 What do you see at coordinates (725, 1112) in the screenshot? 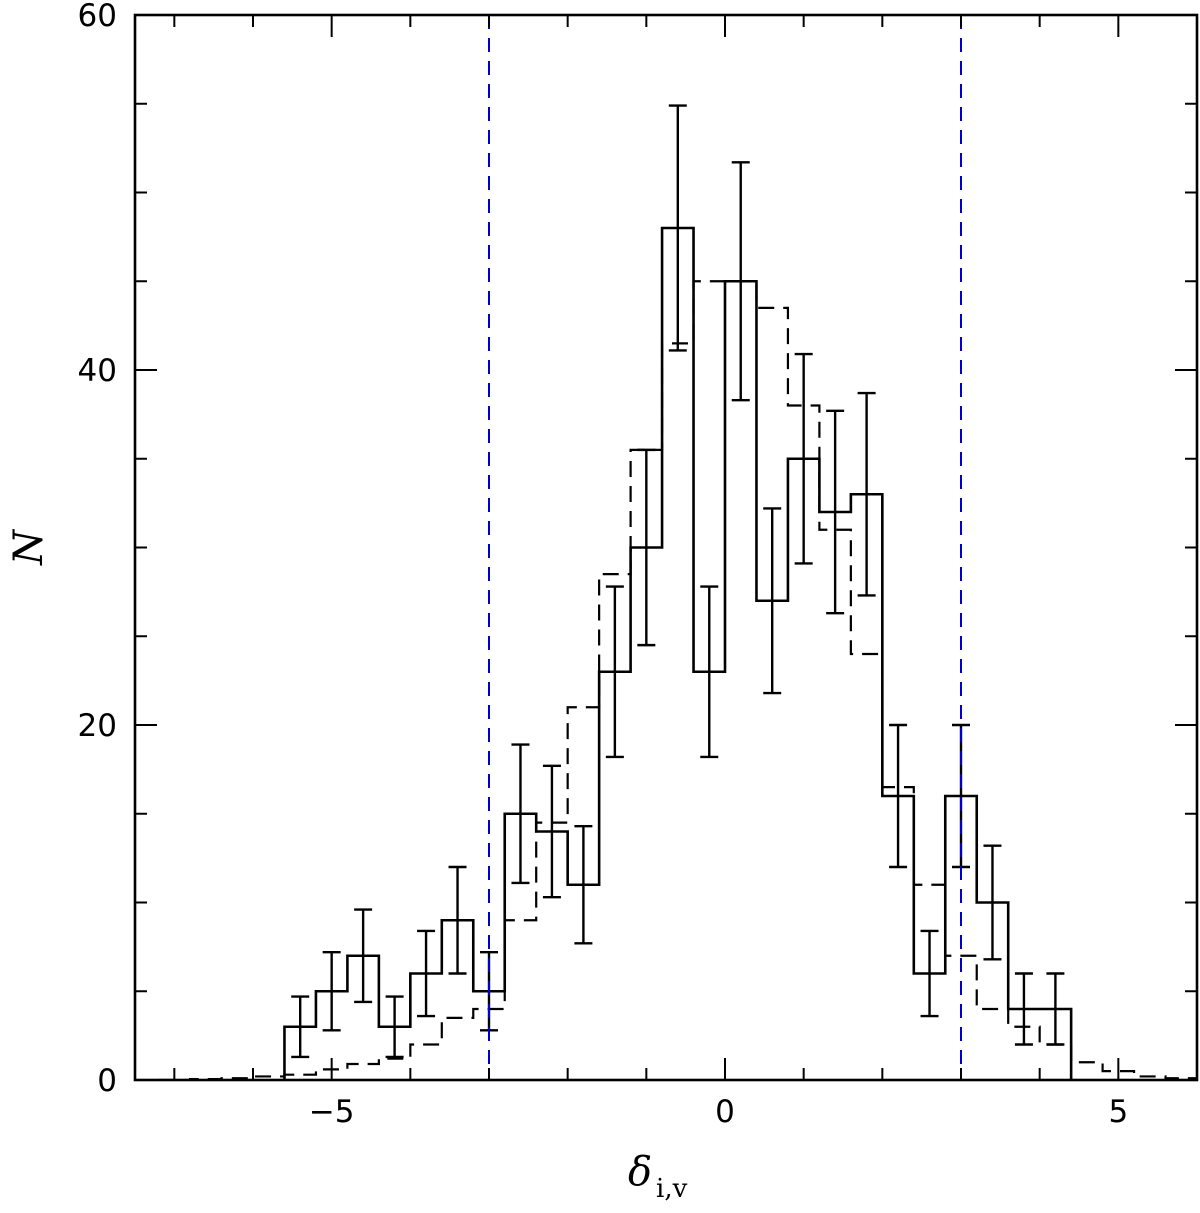
I see `x-tick-label: 0` at bounding box center [725, 1112].